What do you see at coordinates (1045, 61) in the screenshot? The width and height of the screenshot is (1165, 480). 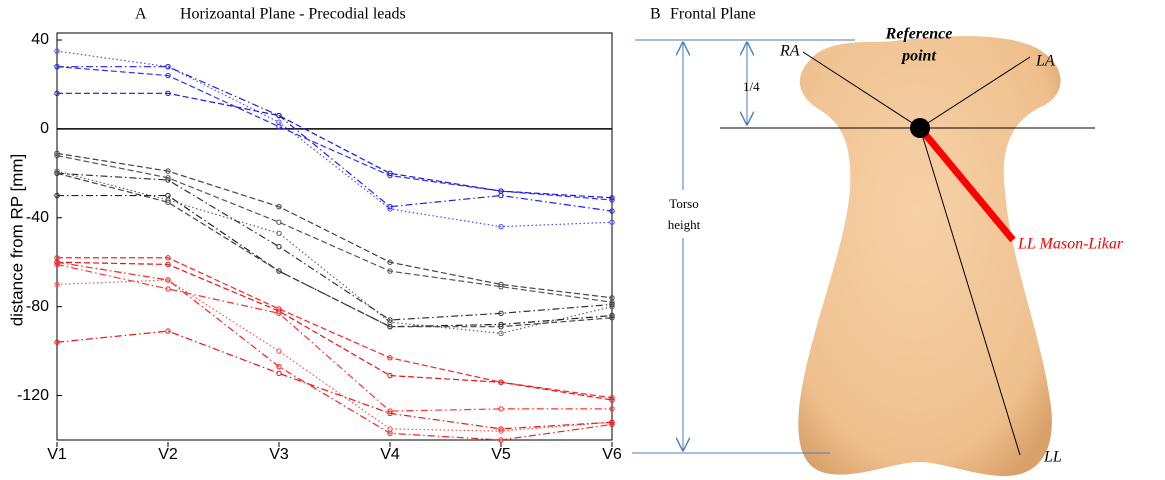 I see `la-label: LA` at bounding box center [1045, 61].